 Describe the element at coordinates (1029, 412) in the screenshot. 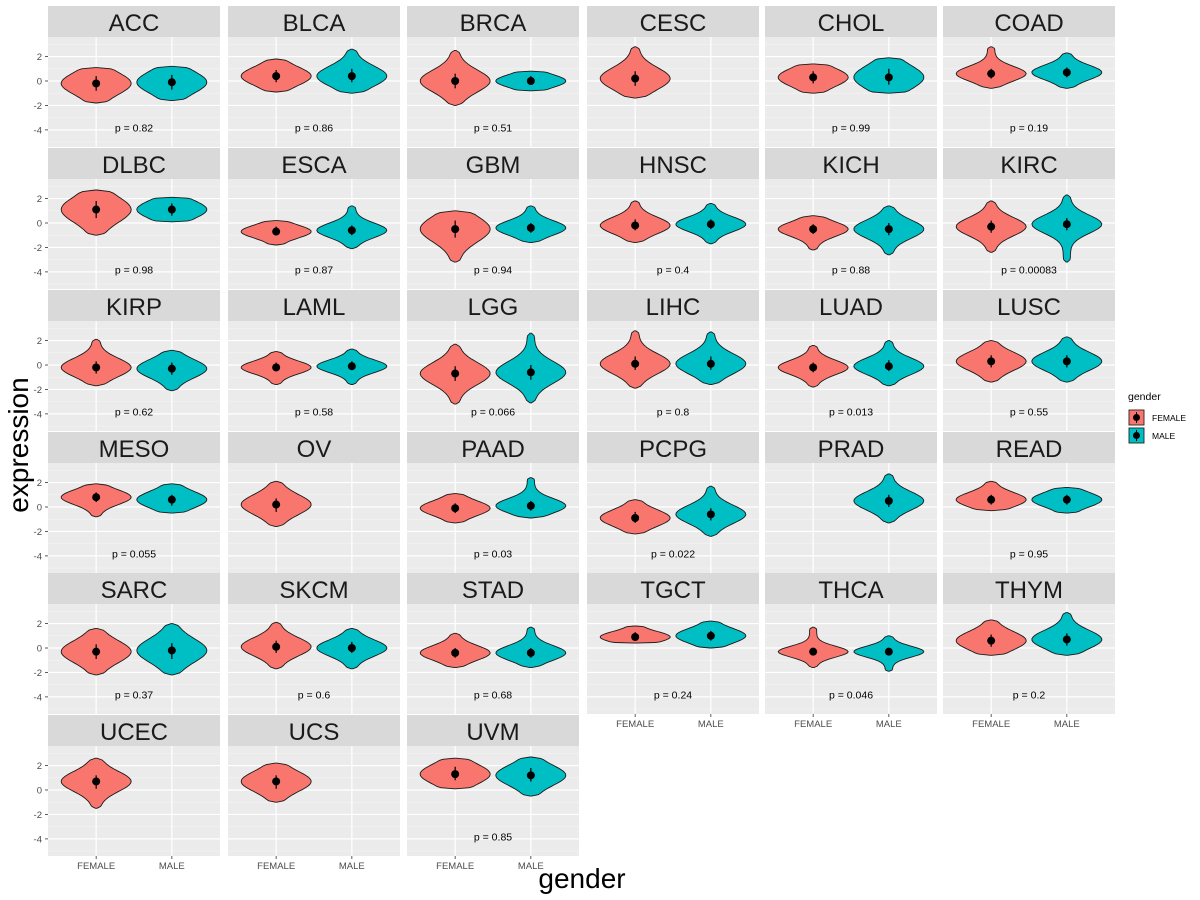

I see `p-value-label: p = 0.55` at that location.